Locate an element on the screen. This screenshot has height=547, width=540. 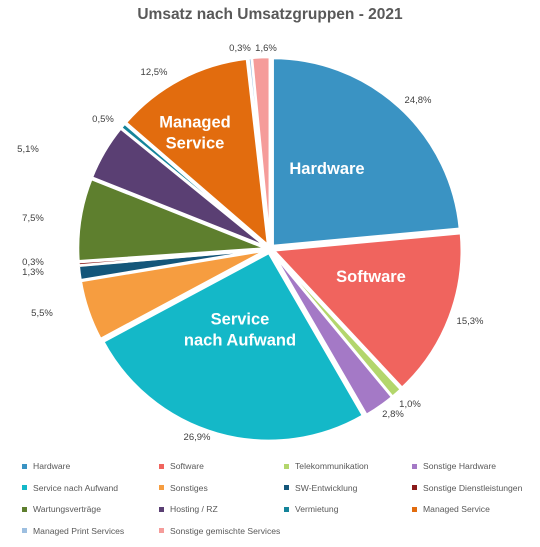
pie-slice-sonstige-gemischte-services is located at coordinates (261, 151).